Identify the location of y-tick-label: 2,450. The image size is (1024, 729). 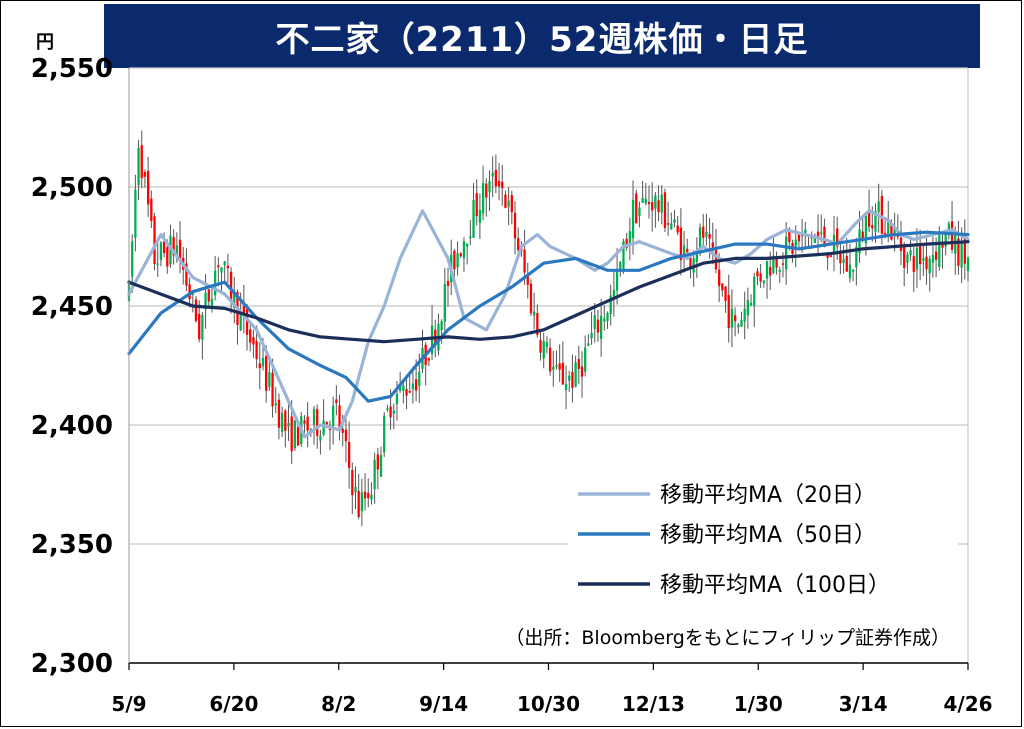
(72, 307).